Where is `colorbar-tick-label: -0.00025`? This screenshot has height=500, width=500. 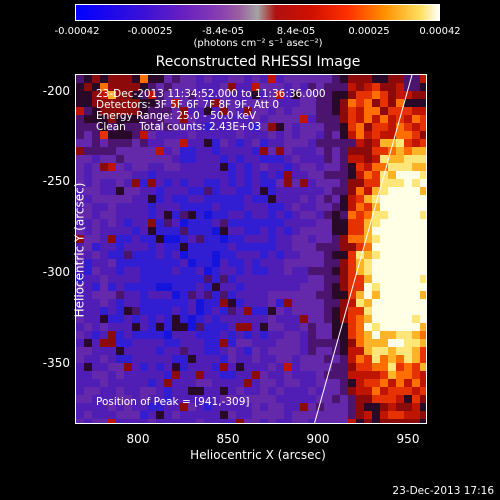 colorbar-tick-label: -0.00025 is located at coordinates (150, 31).